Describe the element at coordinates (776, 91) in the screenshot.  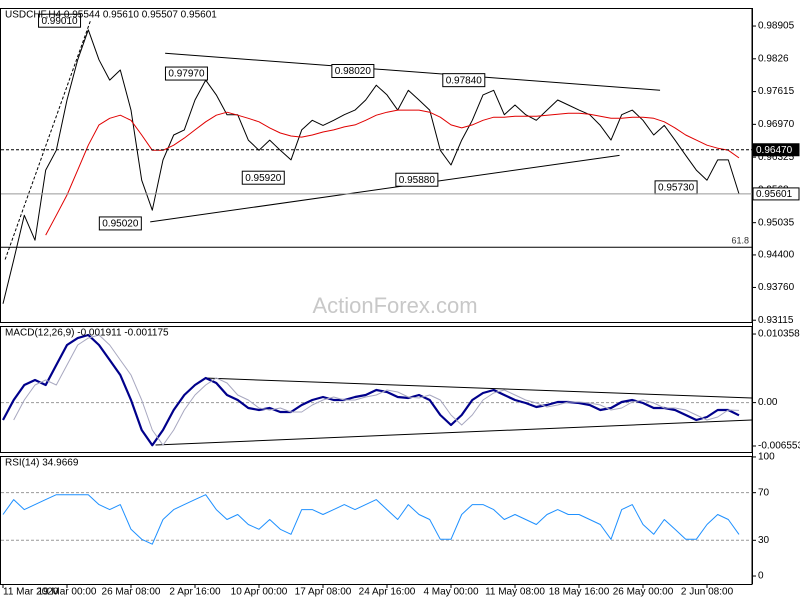
I see `y-tick-label: 0.97615` at that location.